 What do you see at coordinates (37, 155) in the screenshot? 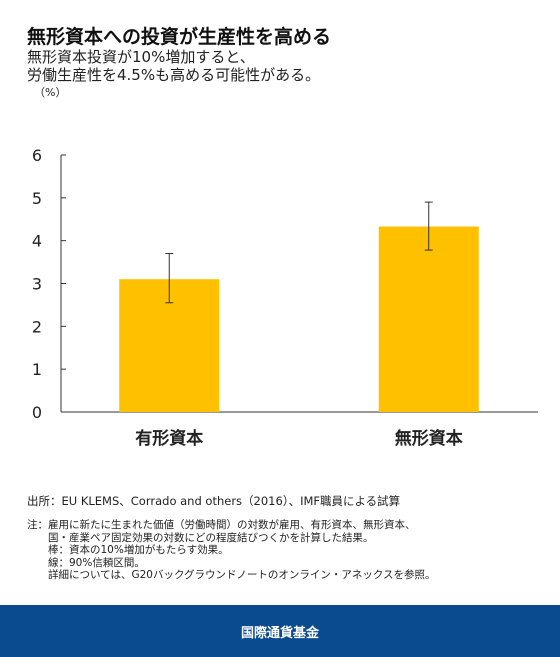
I see `y-tick-label: 6` at bounding box center [37, 155].